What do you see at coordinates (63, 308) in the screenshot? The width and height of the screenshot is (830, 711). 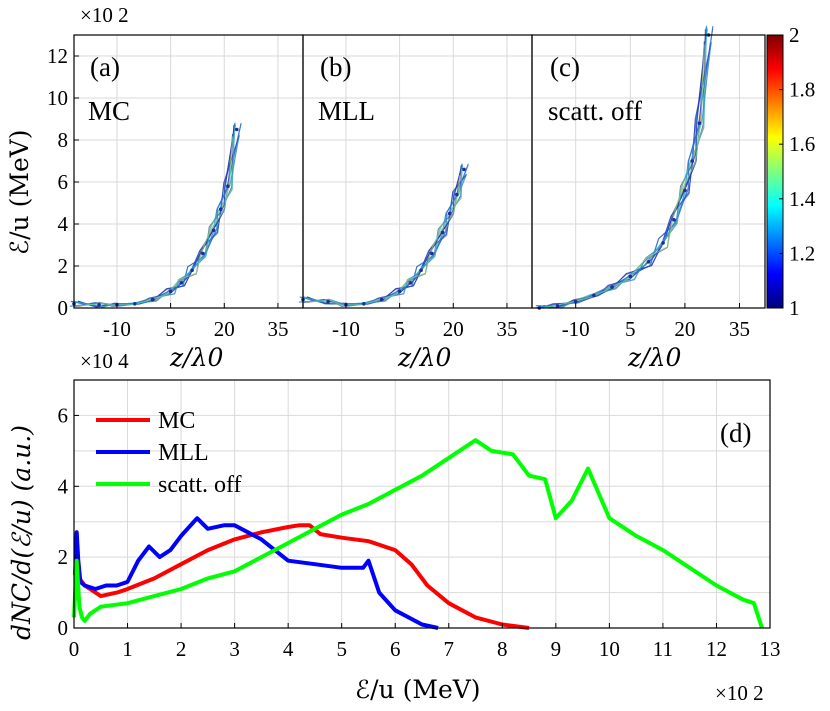 I see `y-tick-label: 0` at bounding box center [63, 308].